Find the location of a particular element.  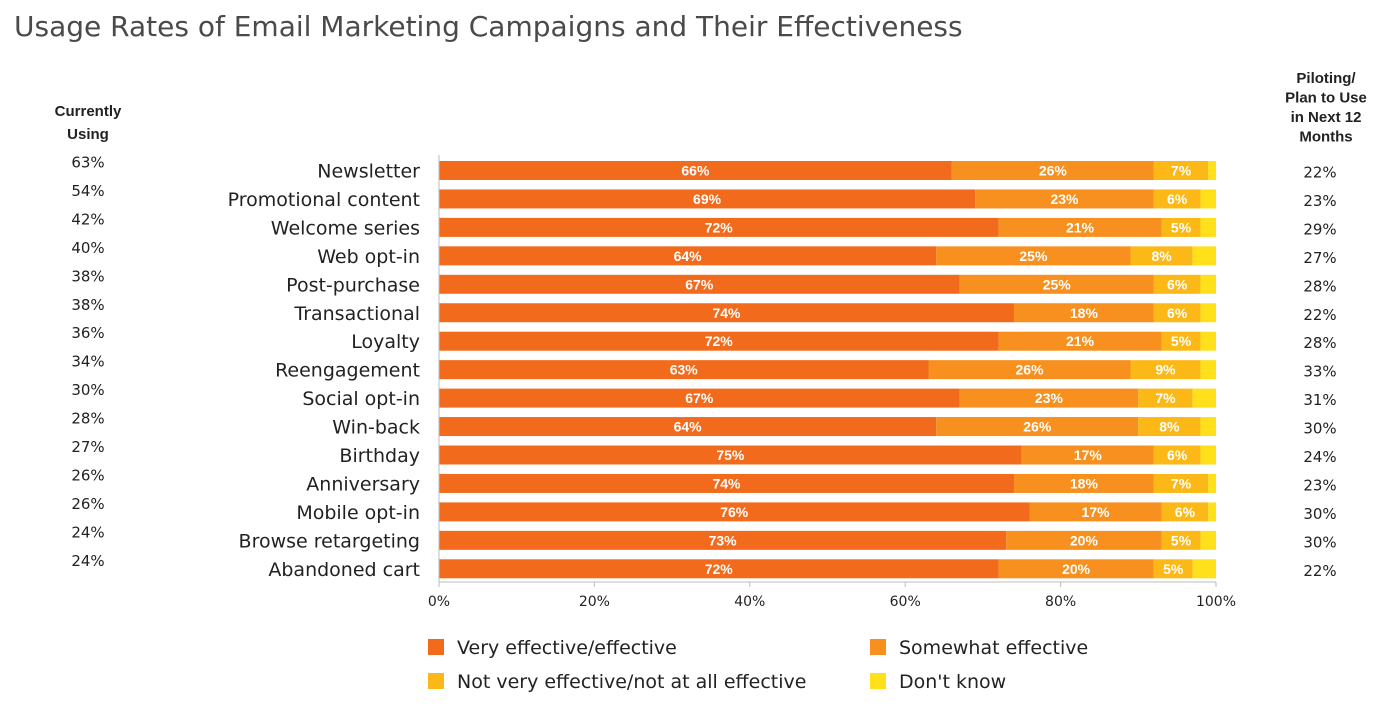

currently-using-value: 27% is located at coordinates (87, 447).